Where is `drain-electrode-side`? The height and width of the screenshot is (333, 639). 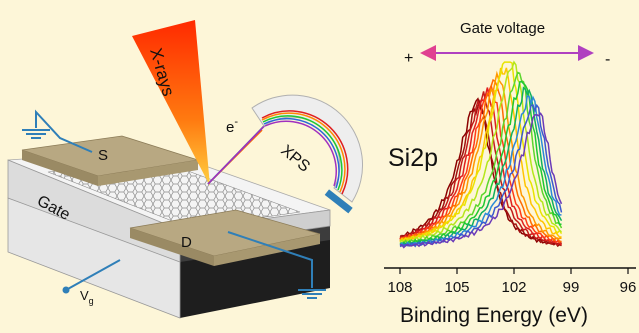
drain-electrode-side is located at coordinates (267, 250).